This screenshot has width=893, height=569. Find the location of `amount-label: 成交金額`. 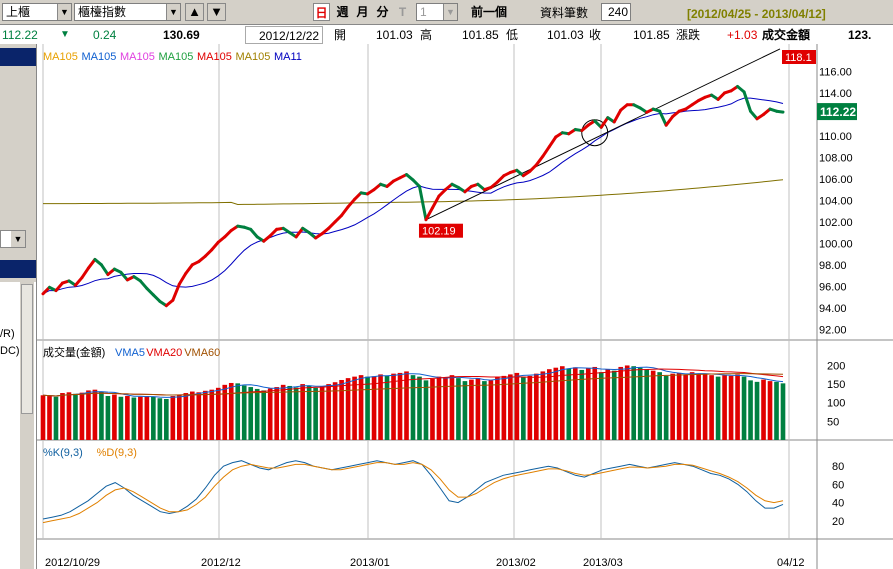

amount-label: 成交金額 is located at coordinates (786, 35).